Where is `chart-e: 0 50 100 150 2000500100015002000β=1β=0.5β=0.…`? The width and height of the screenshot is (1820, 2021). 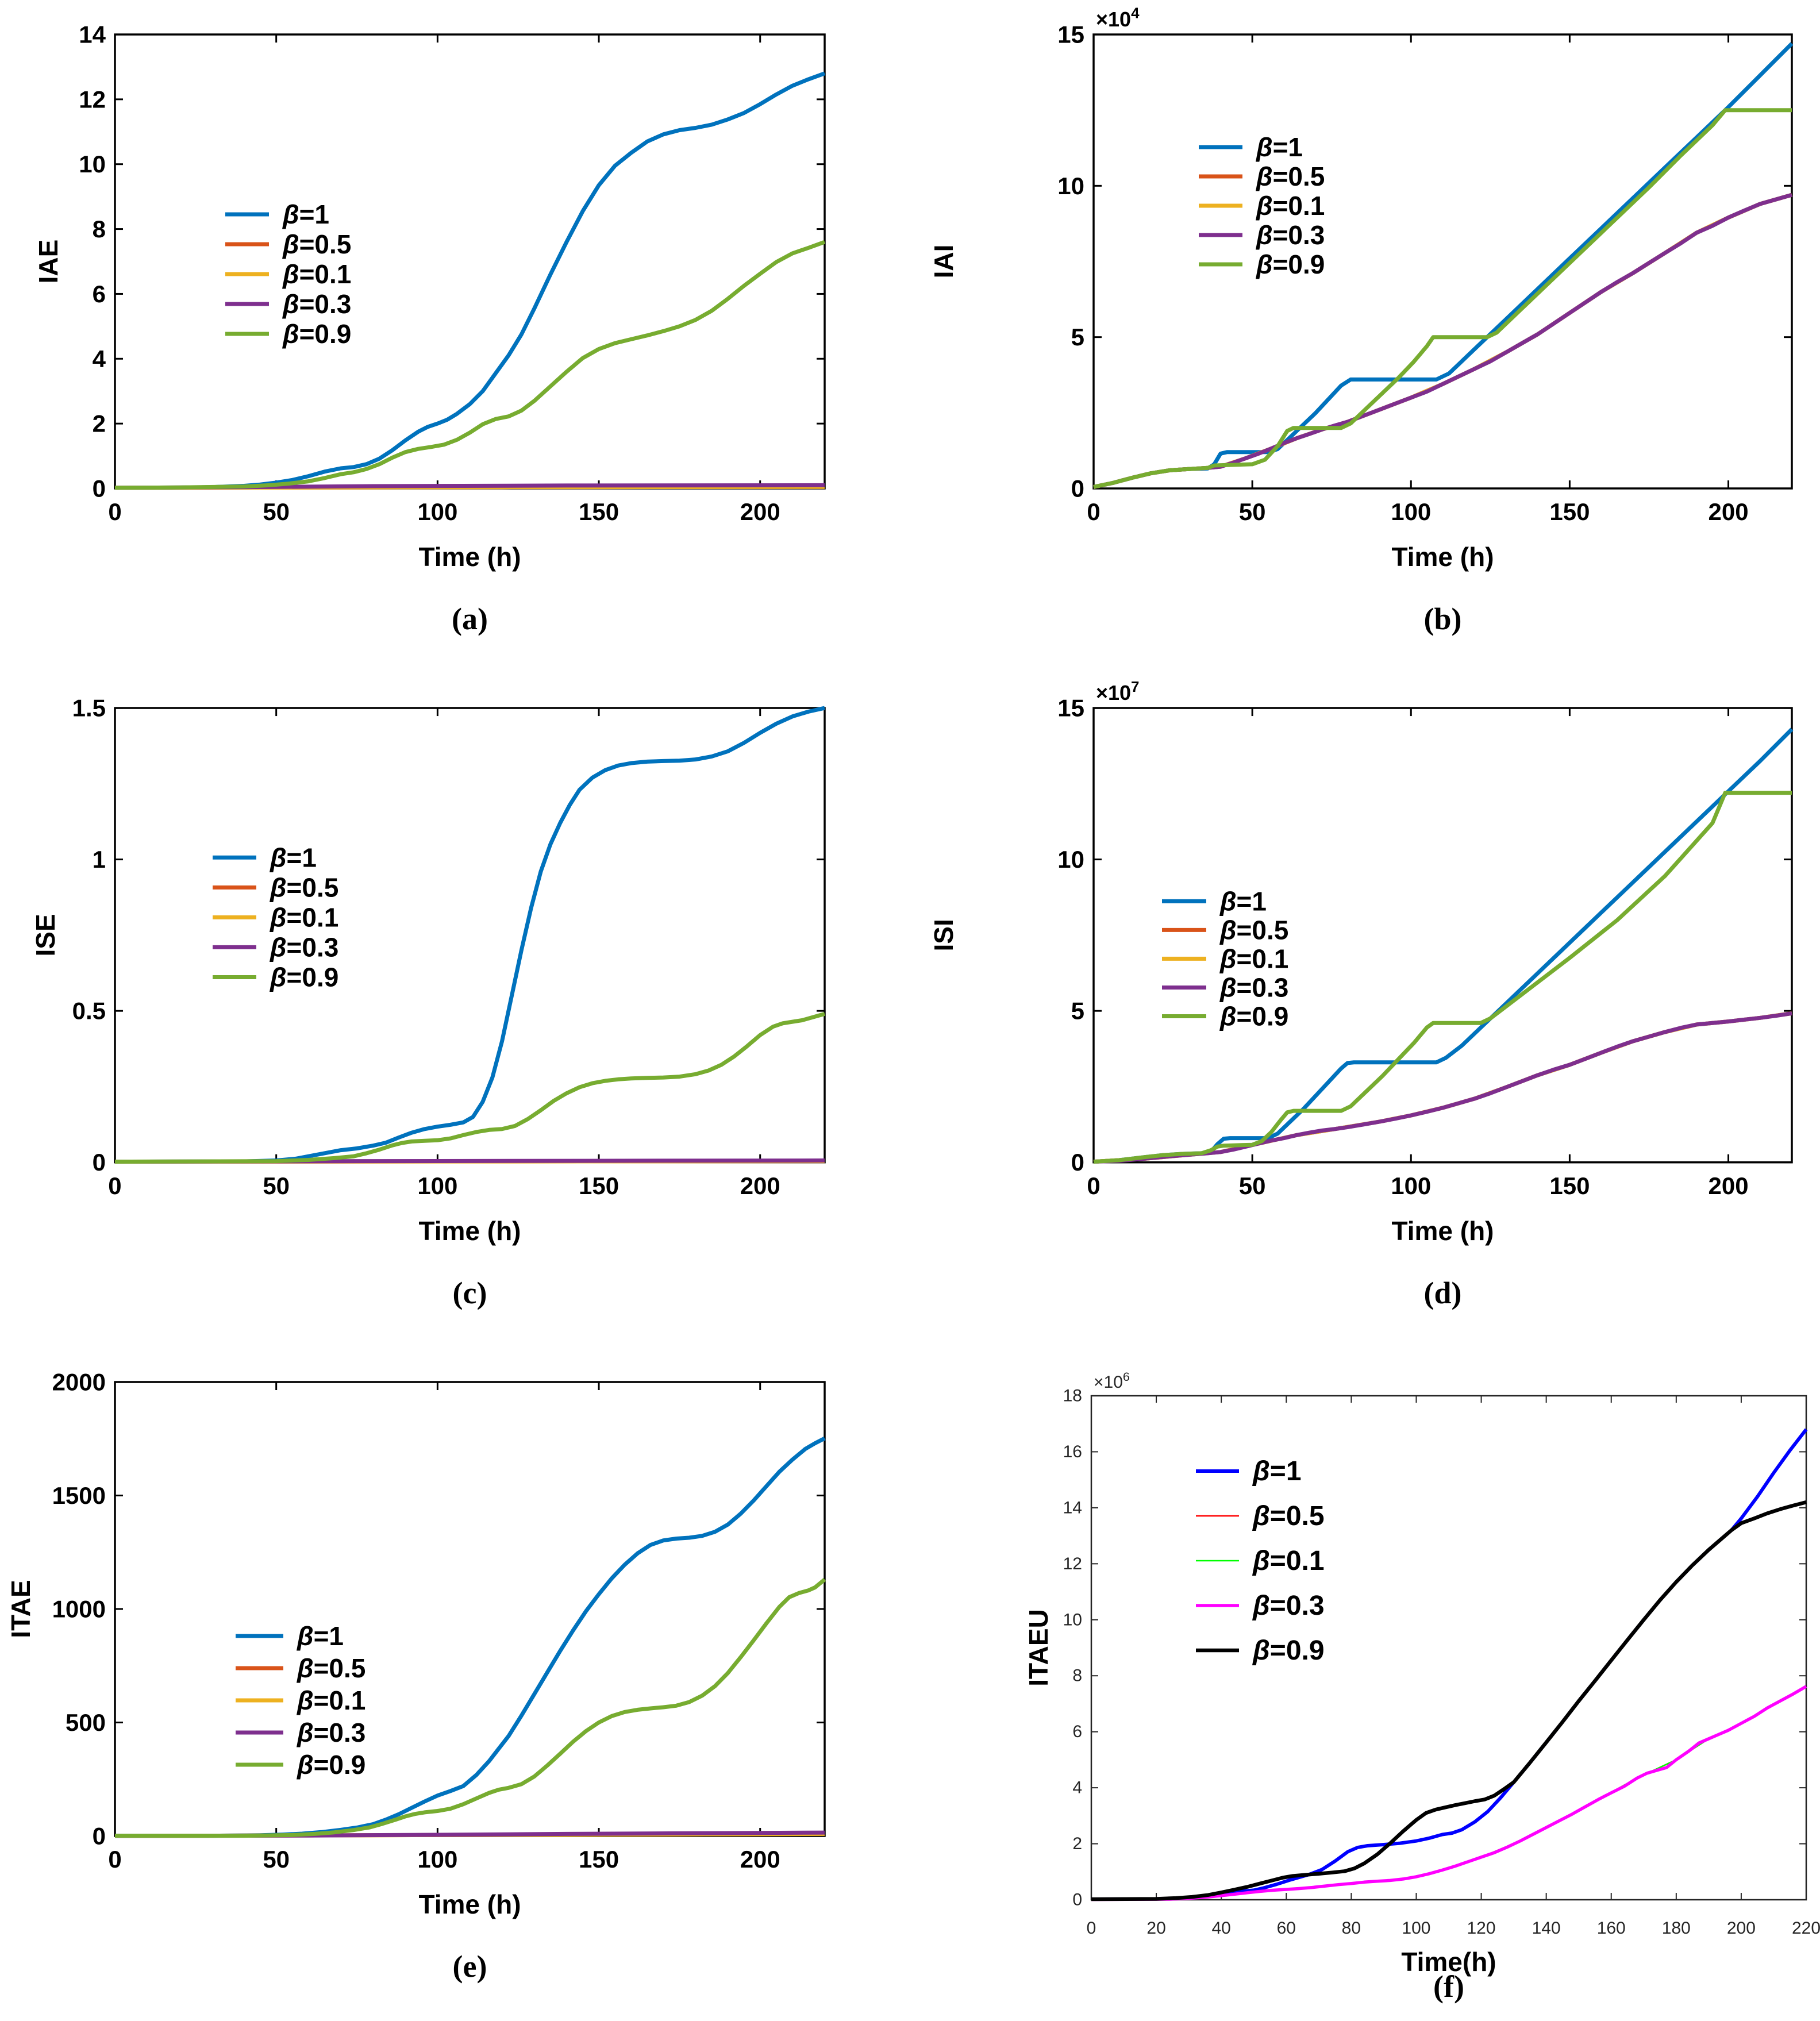
chart-e: 0 50 100 150 2000500100015002000β=1β=0.5β=0.… is located at coordinates (416, 1676).